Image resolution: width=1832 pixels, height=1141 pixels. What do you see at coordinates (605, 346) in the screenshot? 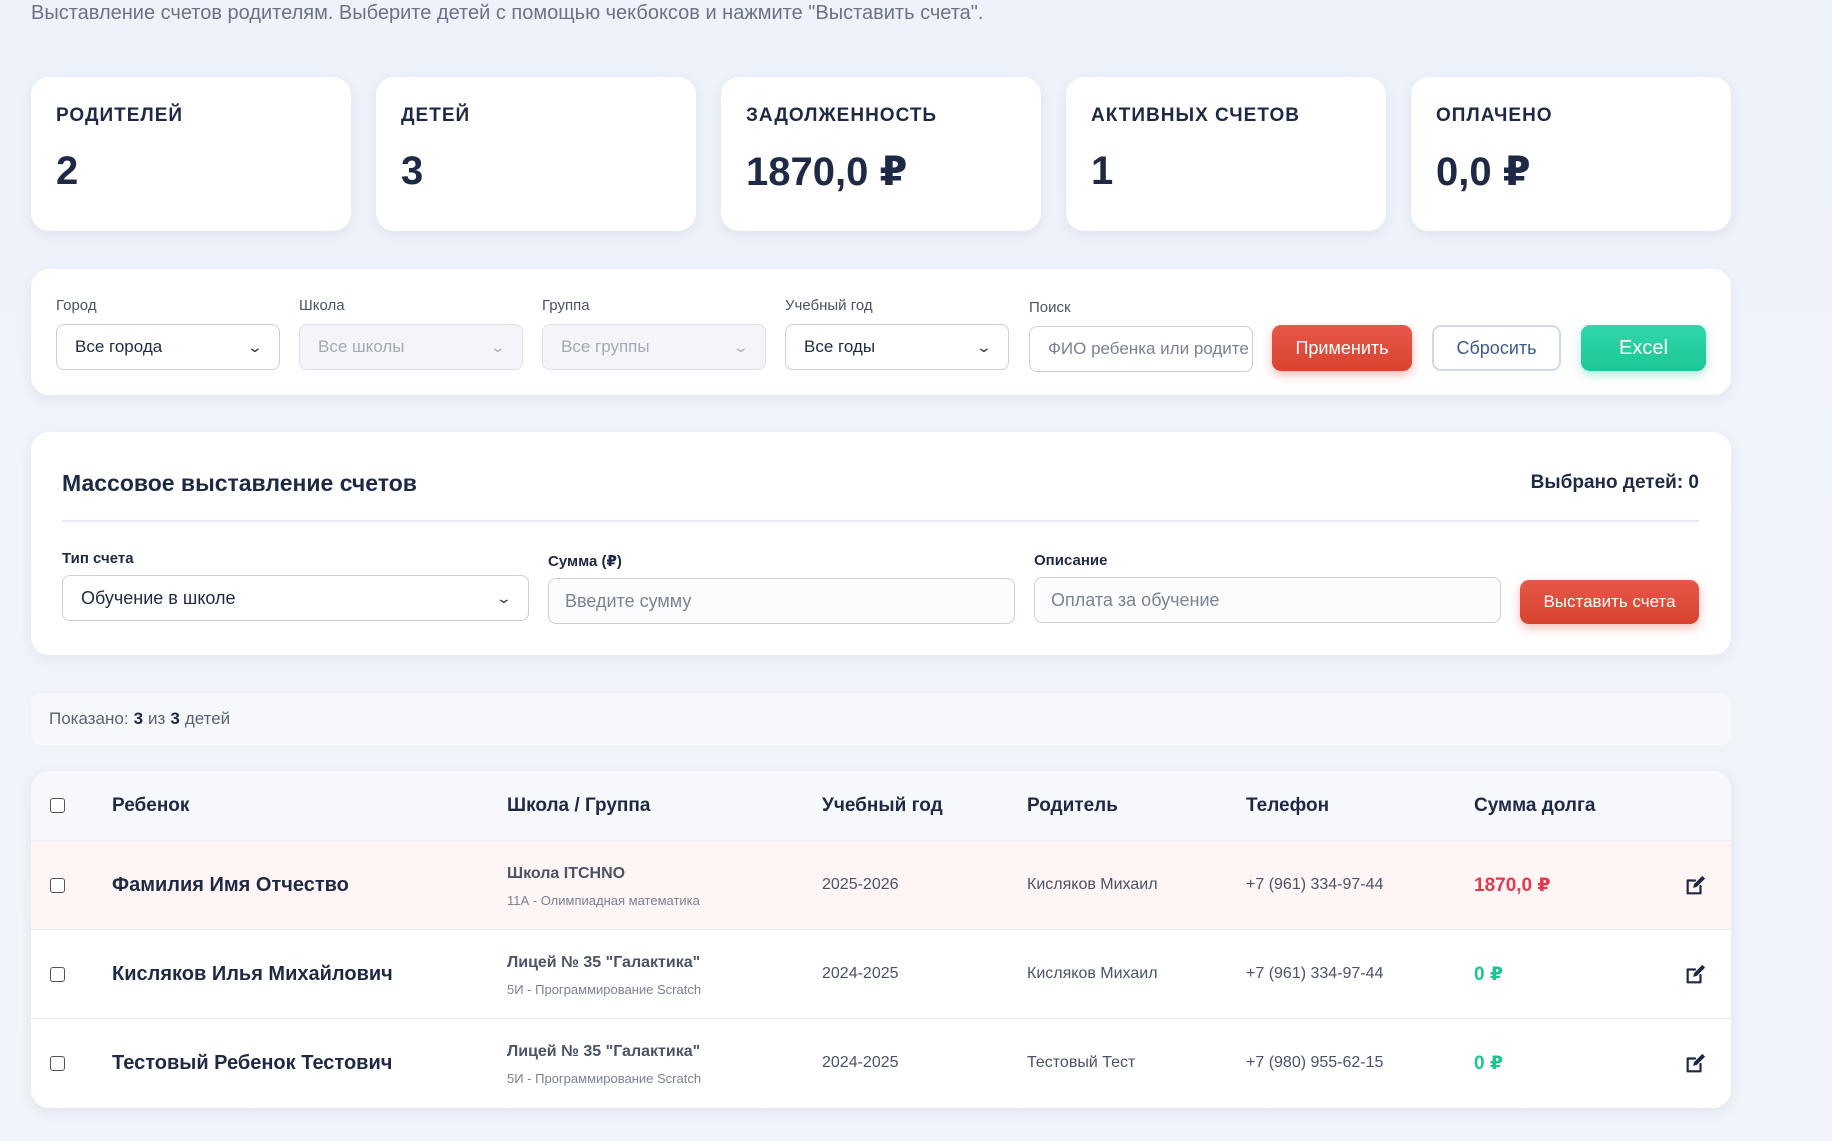
I see `group-select-value: Все группы` at bounding box center [605, 346].